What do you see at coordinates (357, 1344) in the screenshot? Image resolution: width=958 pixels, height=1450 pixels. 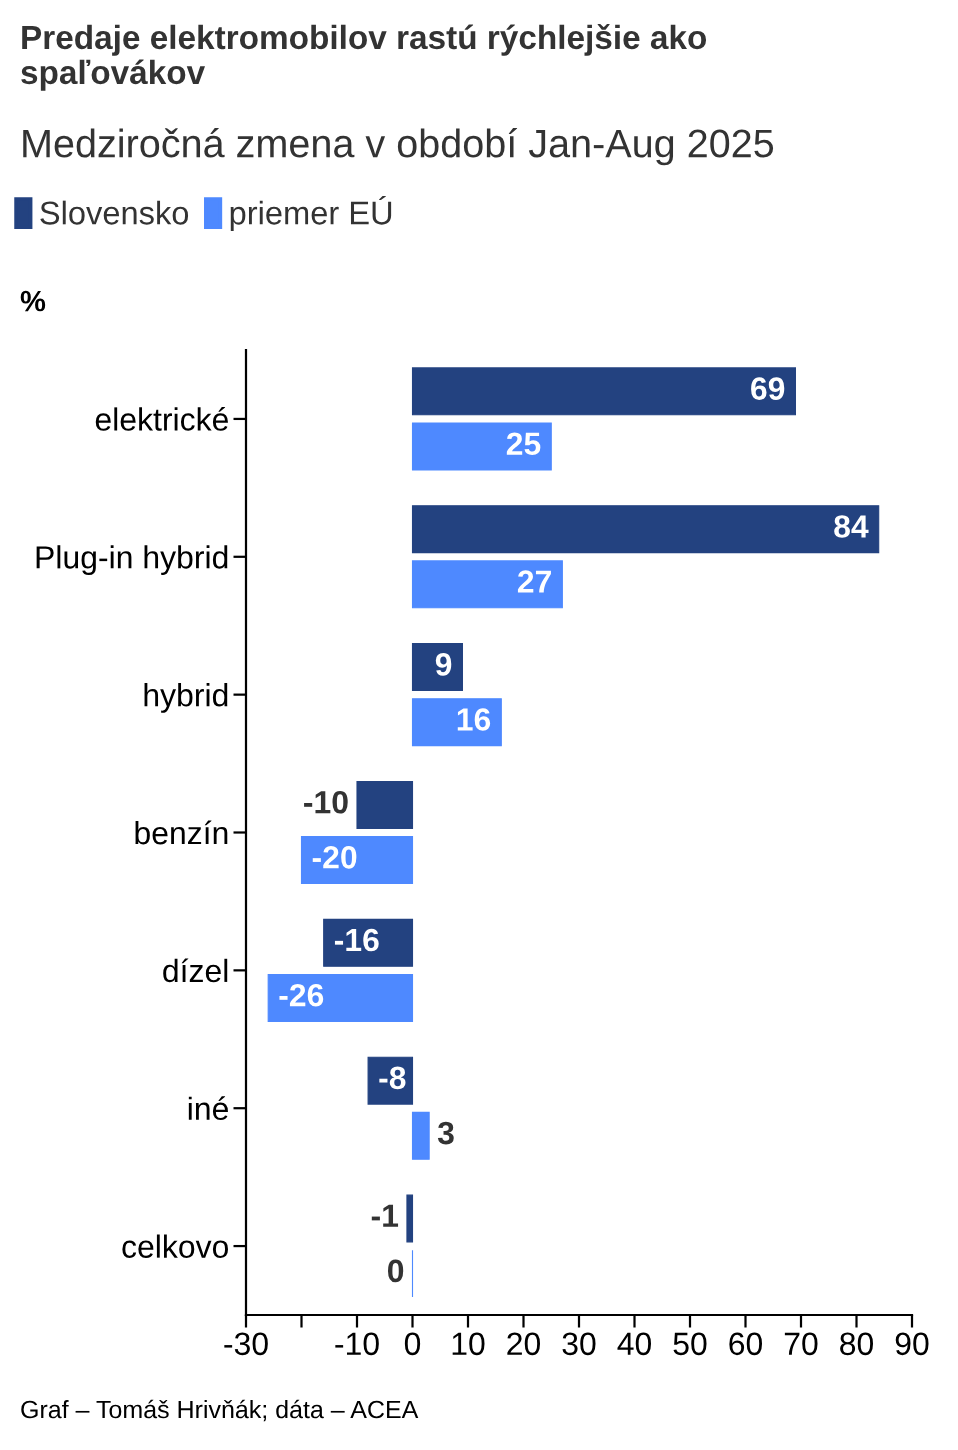 I see `x-tick-label: -10` at bounding box center [357, 1344].